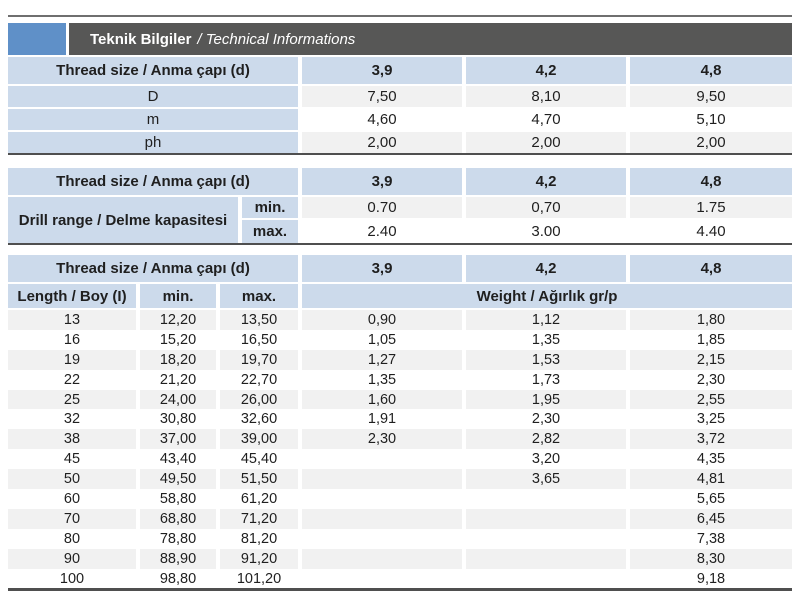 The image size is (800, 615). What do you see at coordinates (259, 379) in the screenshot?
I see `max-cell: 22,70` at bounding box center [259, 379].